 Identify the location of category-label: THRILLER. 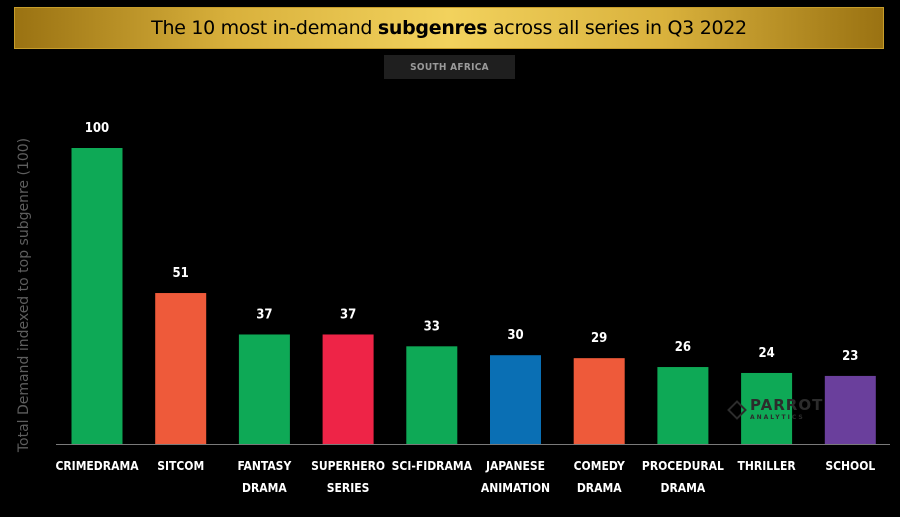
(767, 466).